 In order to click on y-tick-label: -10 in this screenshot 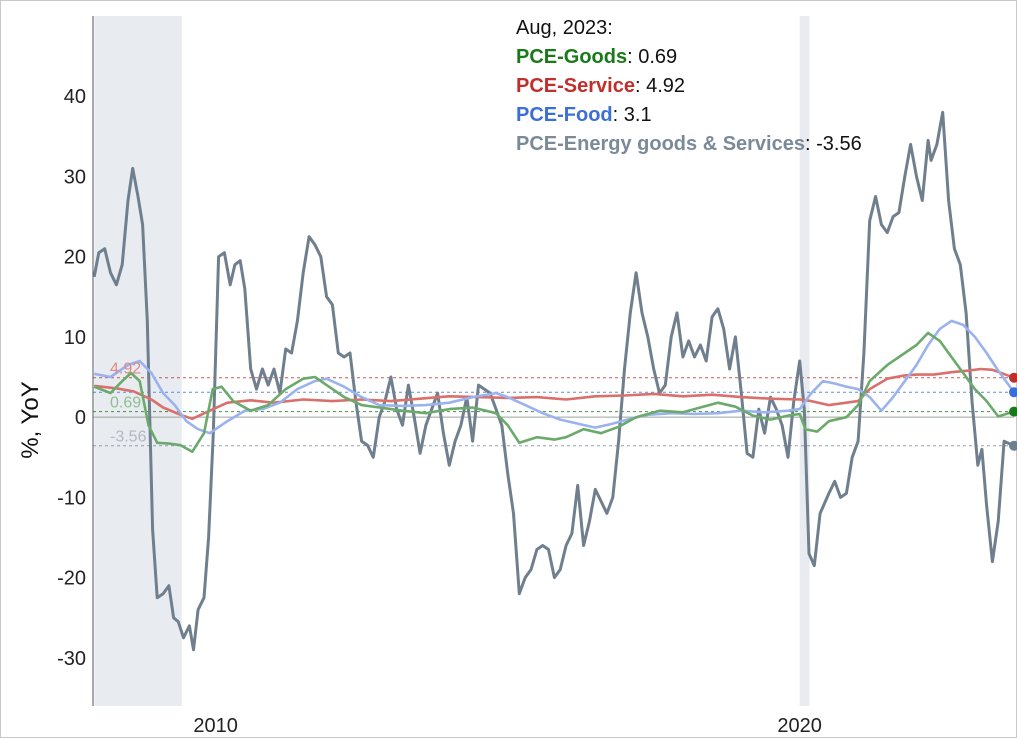, I will do `click(71, 498)`.